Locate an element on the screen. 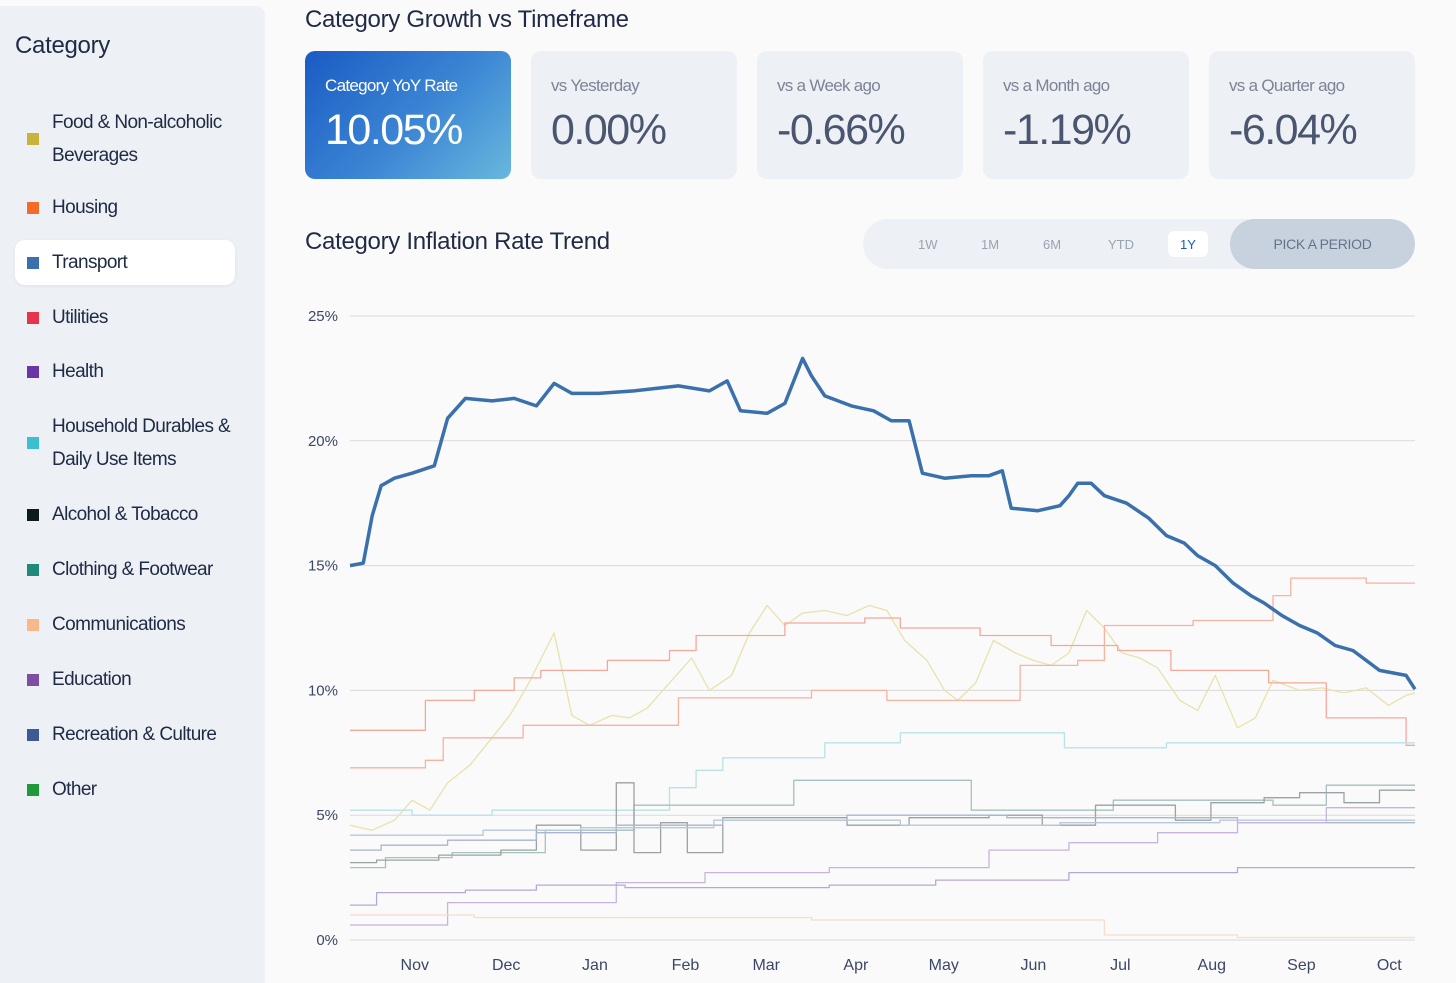 This screenshot has height=983, width=1456. category-item-health: Health is located at coordinates (125, 371).